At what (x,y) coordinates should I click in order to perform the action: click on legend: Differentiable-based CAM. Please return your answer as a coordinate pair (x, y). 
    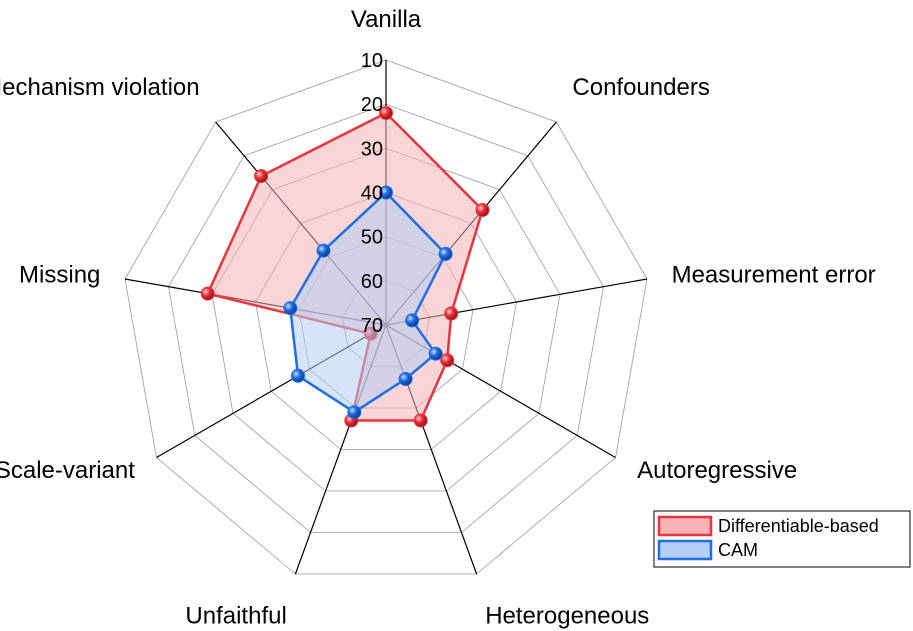
    Looking at the image, I should click on (782, 539).